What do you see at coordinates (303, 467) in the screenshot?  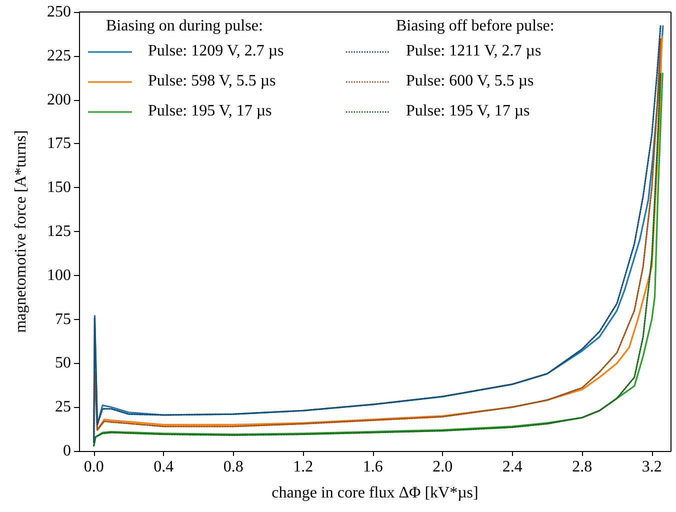 I see `x-tick-label: 1.2` at bounding box center [303, 467].